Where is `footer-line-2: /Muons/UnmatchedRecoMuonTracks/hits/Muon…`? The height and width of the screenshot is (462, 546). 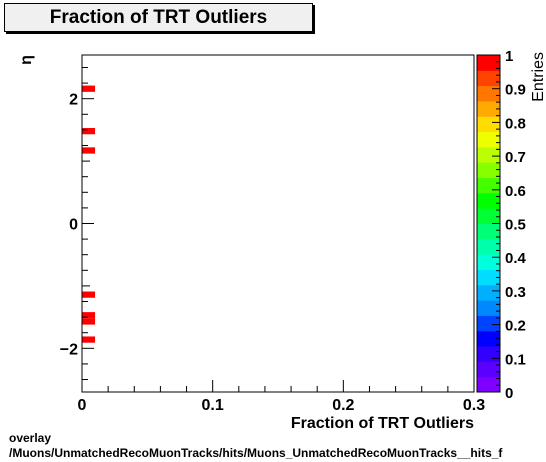
footer-line-2: /Muons/UnmatchedRecoMuonTracks/hits/Muon… is located at coordinates (256, 453).